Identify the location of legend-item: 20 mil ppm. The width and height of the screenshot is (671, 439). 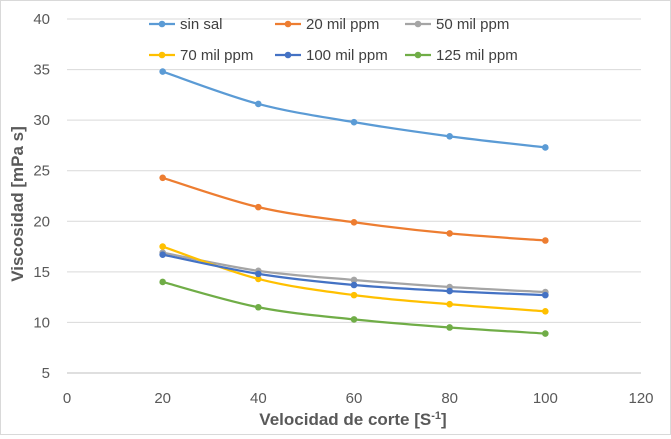
(327, 24).